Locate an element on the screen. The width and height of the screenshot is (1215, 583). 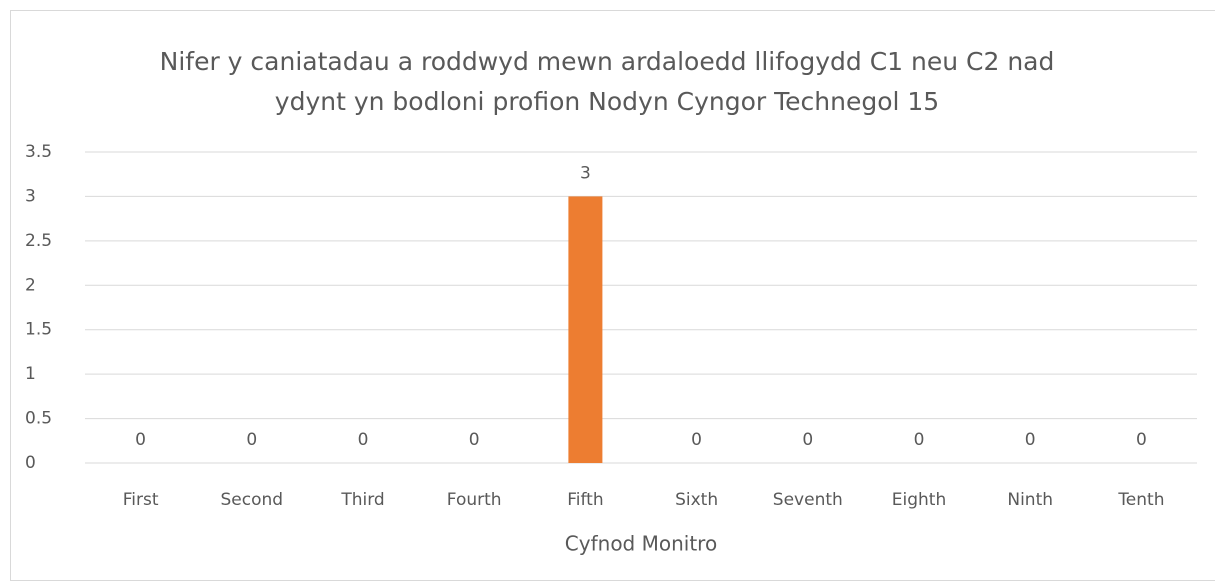
x-tick-label: Fourth is located at coordinates (474, 500).